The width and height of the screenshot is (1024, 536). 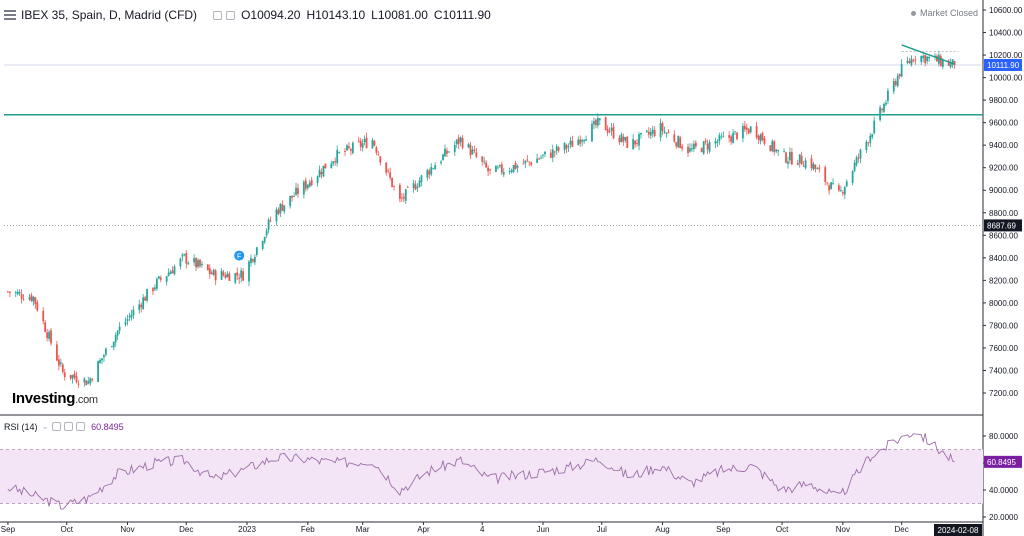 What do you see at coordinates (109, 15) in the screenshot?
I see `symbol-title: IBEX 35, Spain, D, Madrid (CFD)` at bounding box center [109, 15].